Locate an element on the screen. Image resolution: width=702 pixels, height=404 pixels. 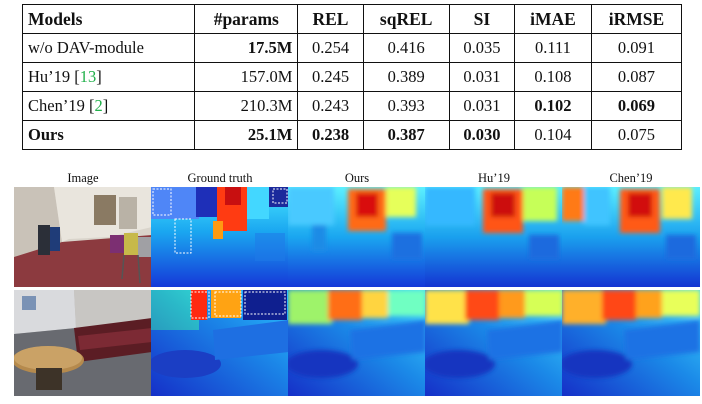
table-row: Ours 25.1M 0.238 0.387 0.030 0.104 0.075 is located at coordinates (352, 135).